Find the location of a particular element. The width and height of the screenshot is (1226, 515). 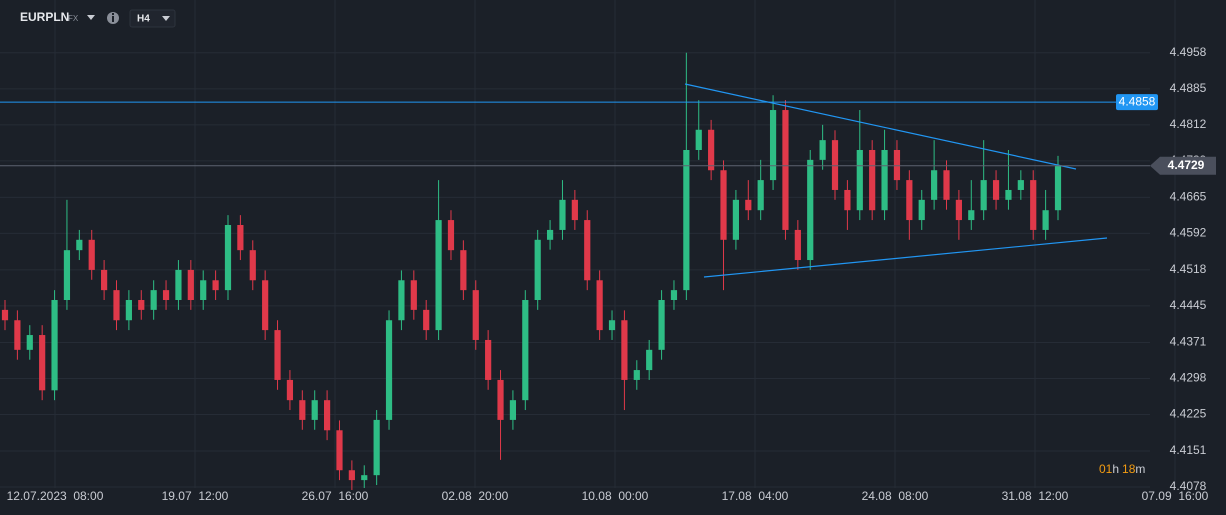

trend-line-lower is located at coordinates (905, 257).